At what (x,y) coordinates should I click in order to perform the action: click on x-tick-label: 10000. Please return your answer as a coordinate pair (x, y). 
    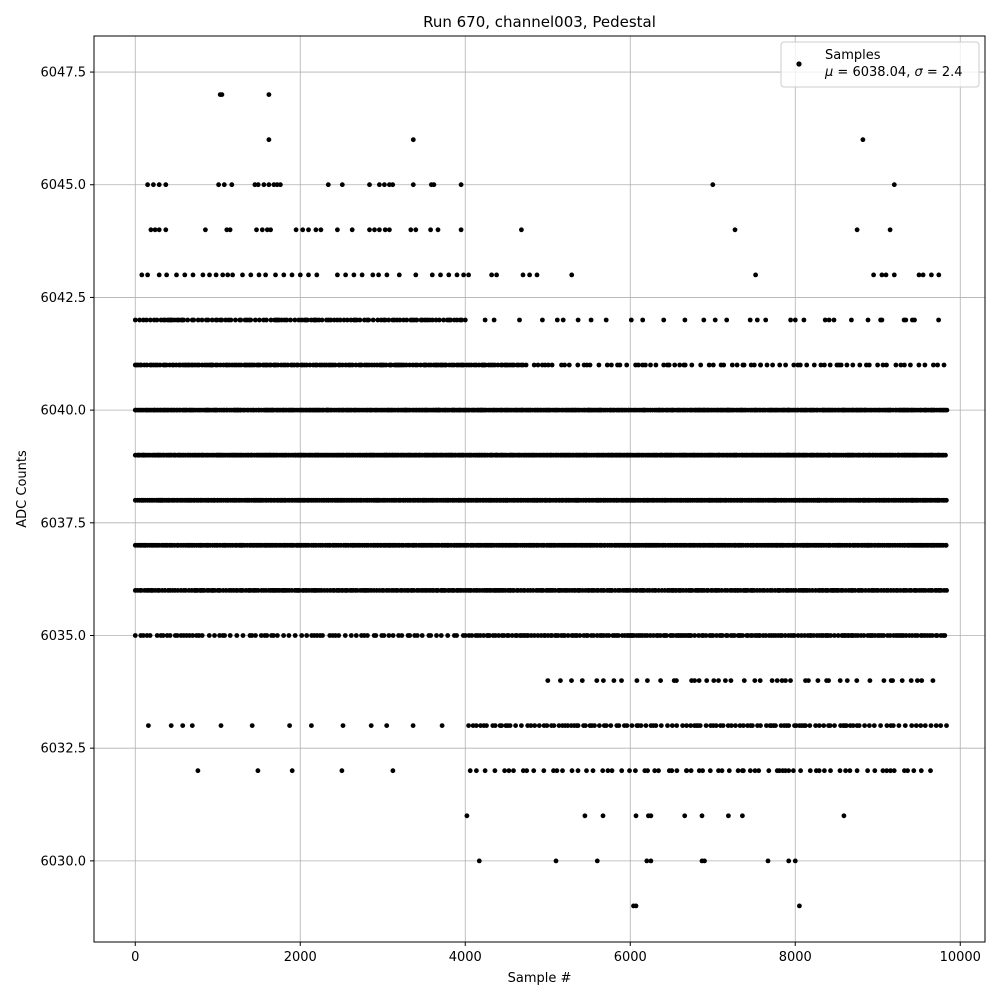
    Looking at the image, I should click on (960, 957).